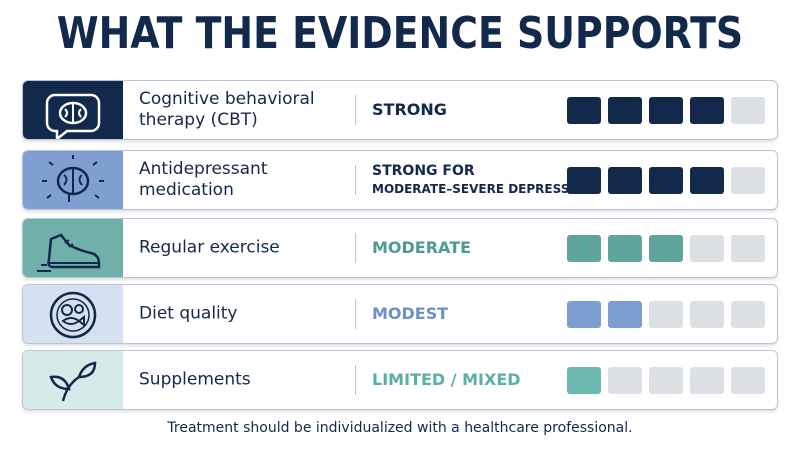 This screenshot has width=800, height=450. Describe the element at coordinates (483, 189) in the screenshot. I see `evidence-line: MODERATE–SEVERE DEPRESSION` at that location.